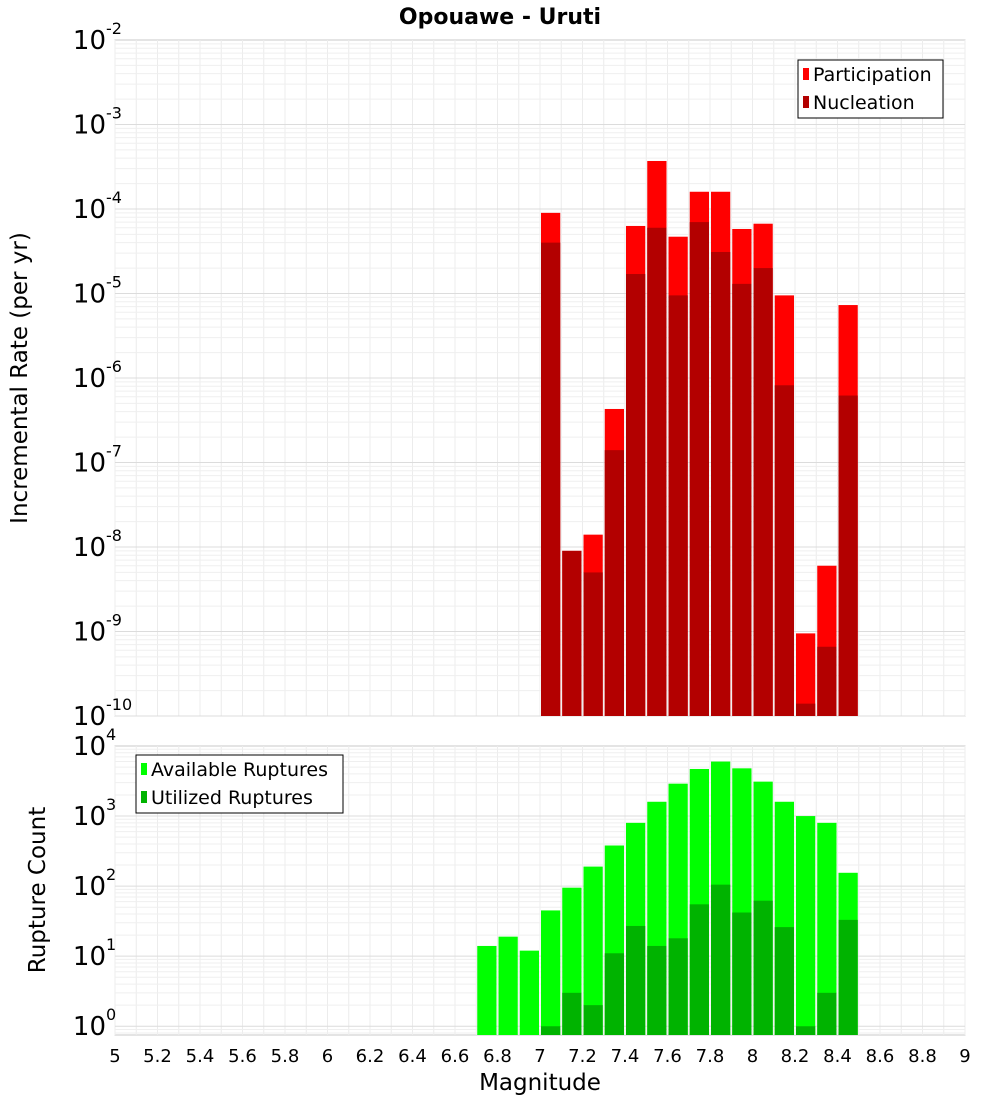  I want to click on bar-inner-count-7.05, so click(551, 1030).